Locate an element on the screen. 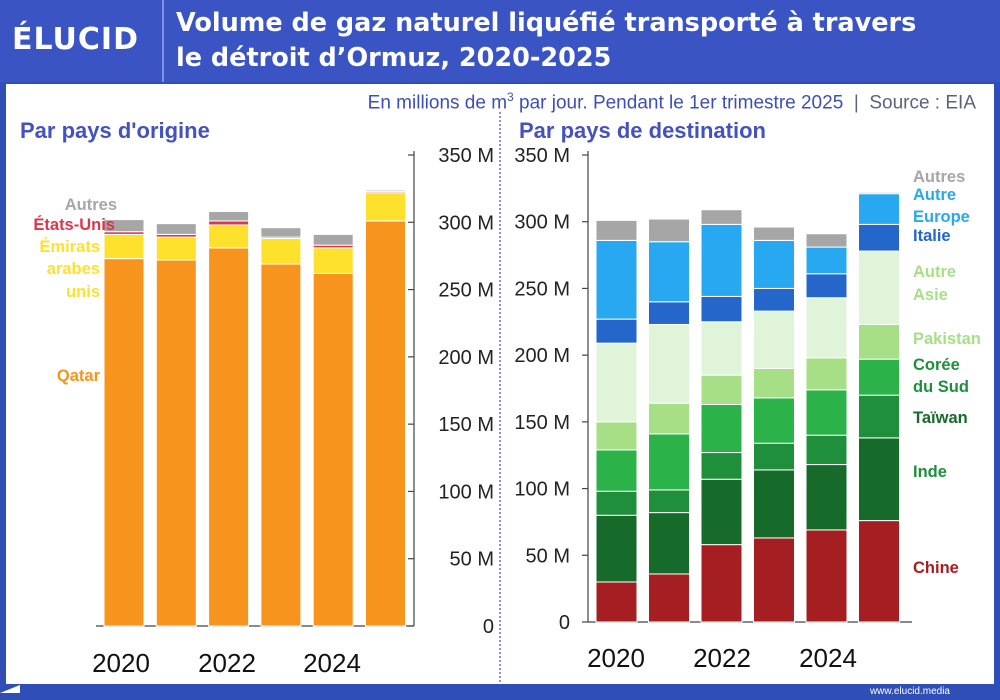 This screenshot has height=700, width=1000. logo-separator is located at coordinates (163, 41).